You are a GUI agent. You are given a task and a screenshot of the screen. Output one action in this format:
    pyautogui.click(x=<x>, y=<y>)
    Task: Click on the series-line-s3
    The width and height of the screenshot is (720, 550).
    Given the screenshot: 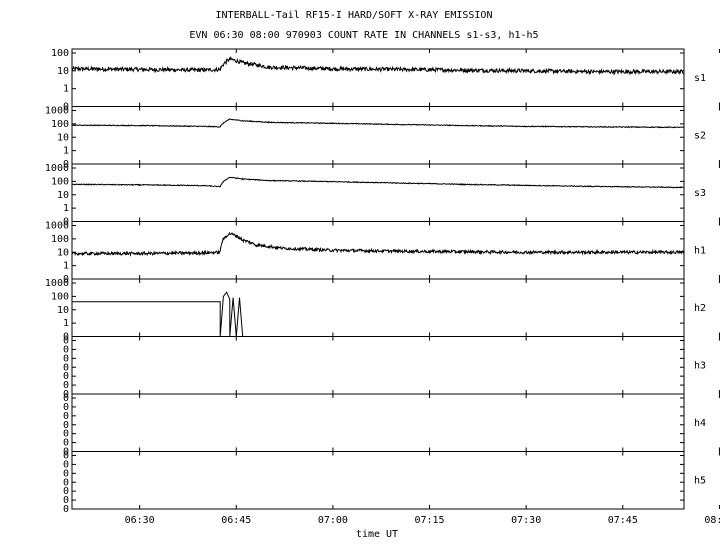 What is the action you would take?
    pyautogui.click(x=378, y=182)
    